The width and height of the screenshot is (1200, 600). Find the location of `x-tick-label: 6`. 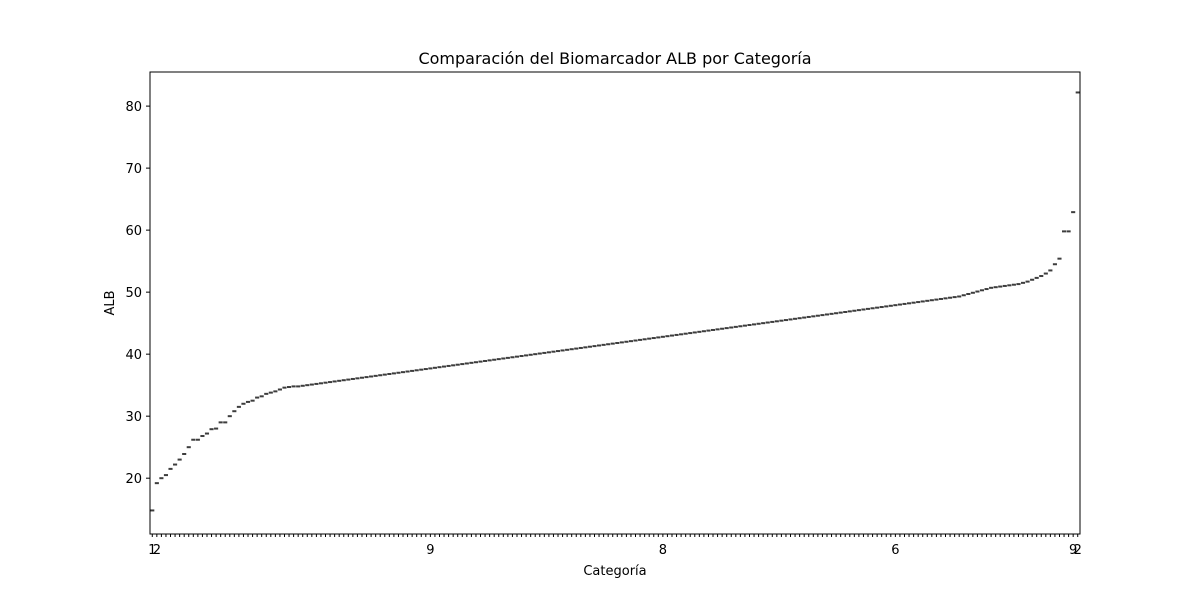

x-tick-label: 6 is located at coordinates (895, 550).